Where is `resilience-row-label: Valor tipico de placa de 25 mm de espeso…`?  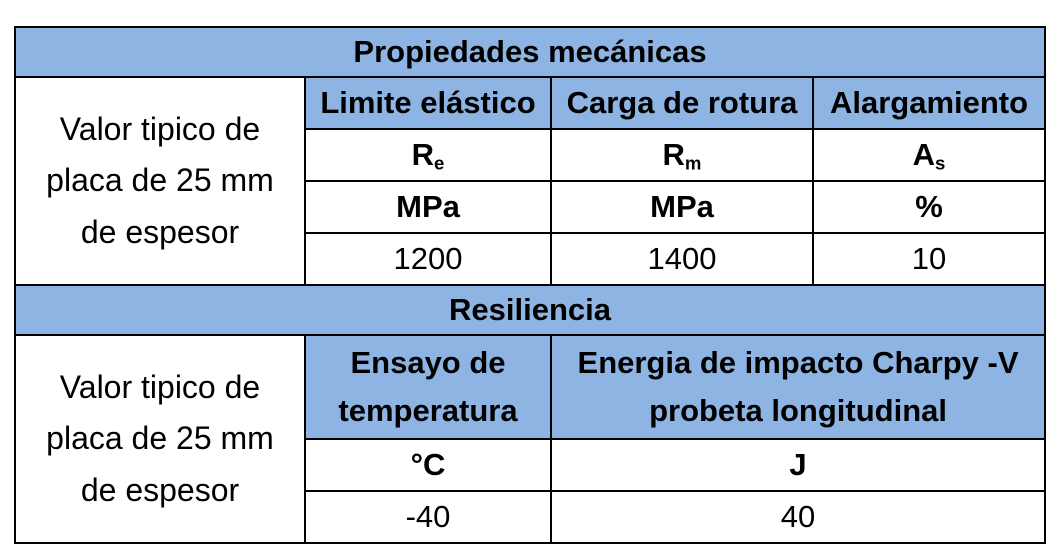 resilience-row-label: Valor tipico de placa de 25 mm de espeso… is located at coordinates (160, 439).